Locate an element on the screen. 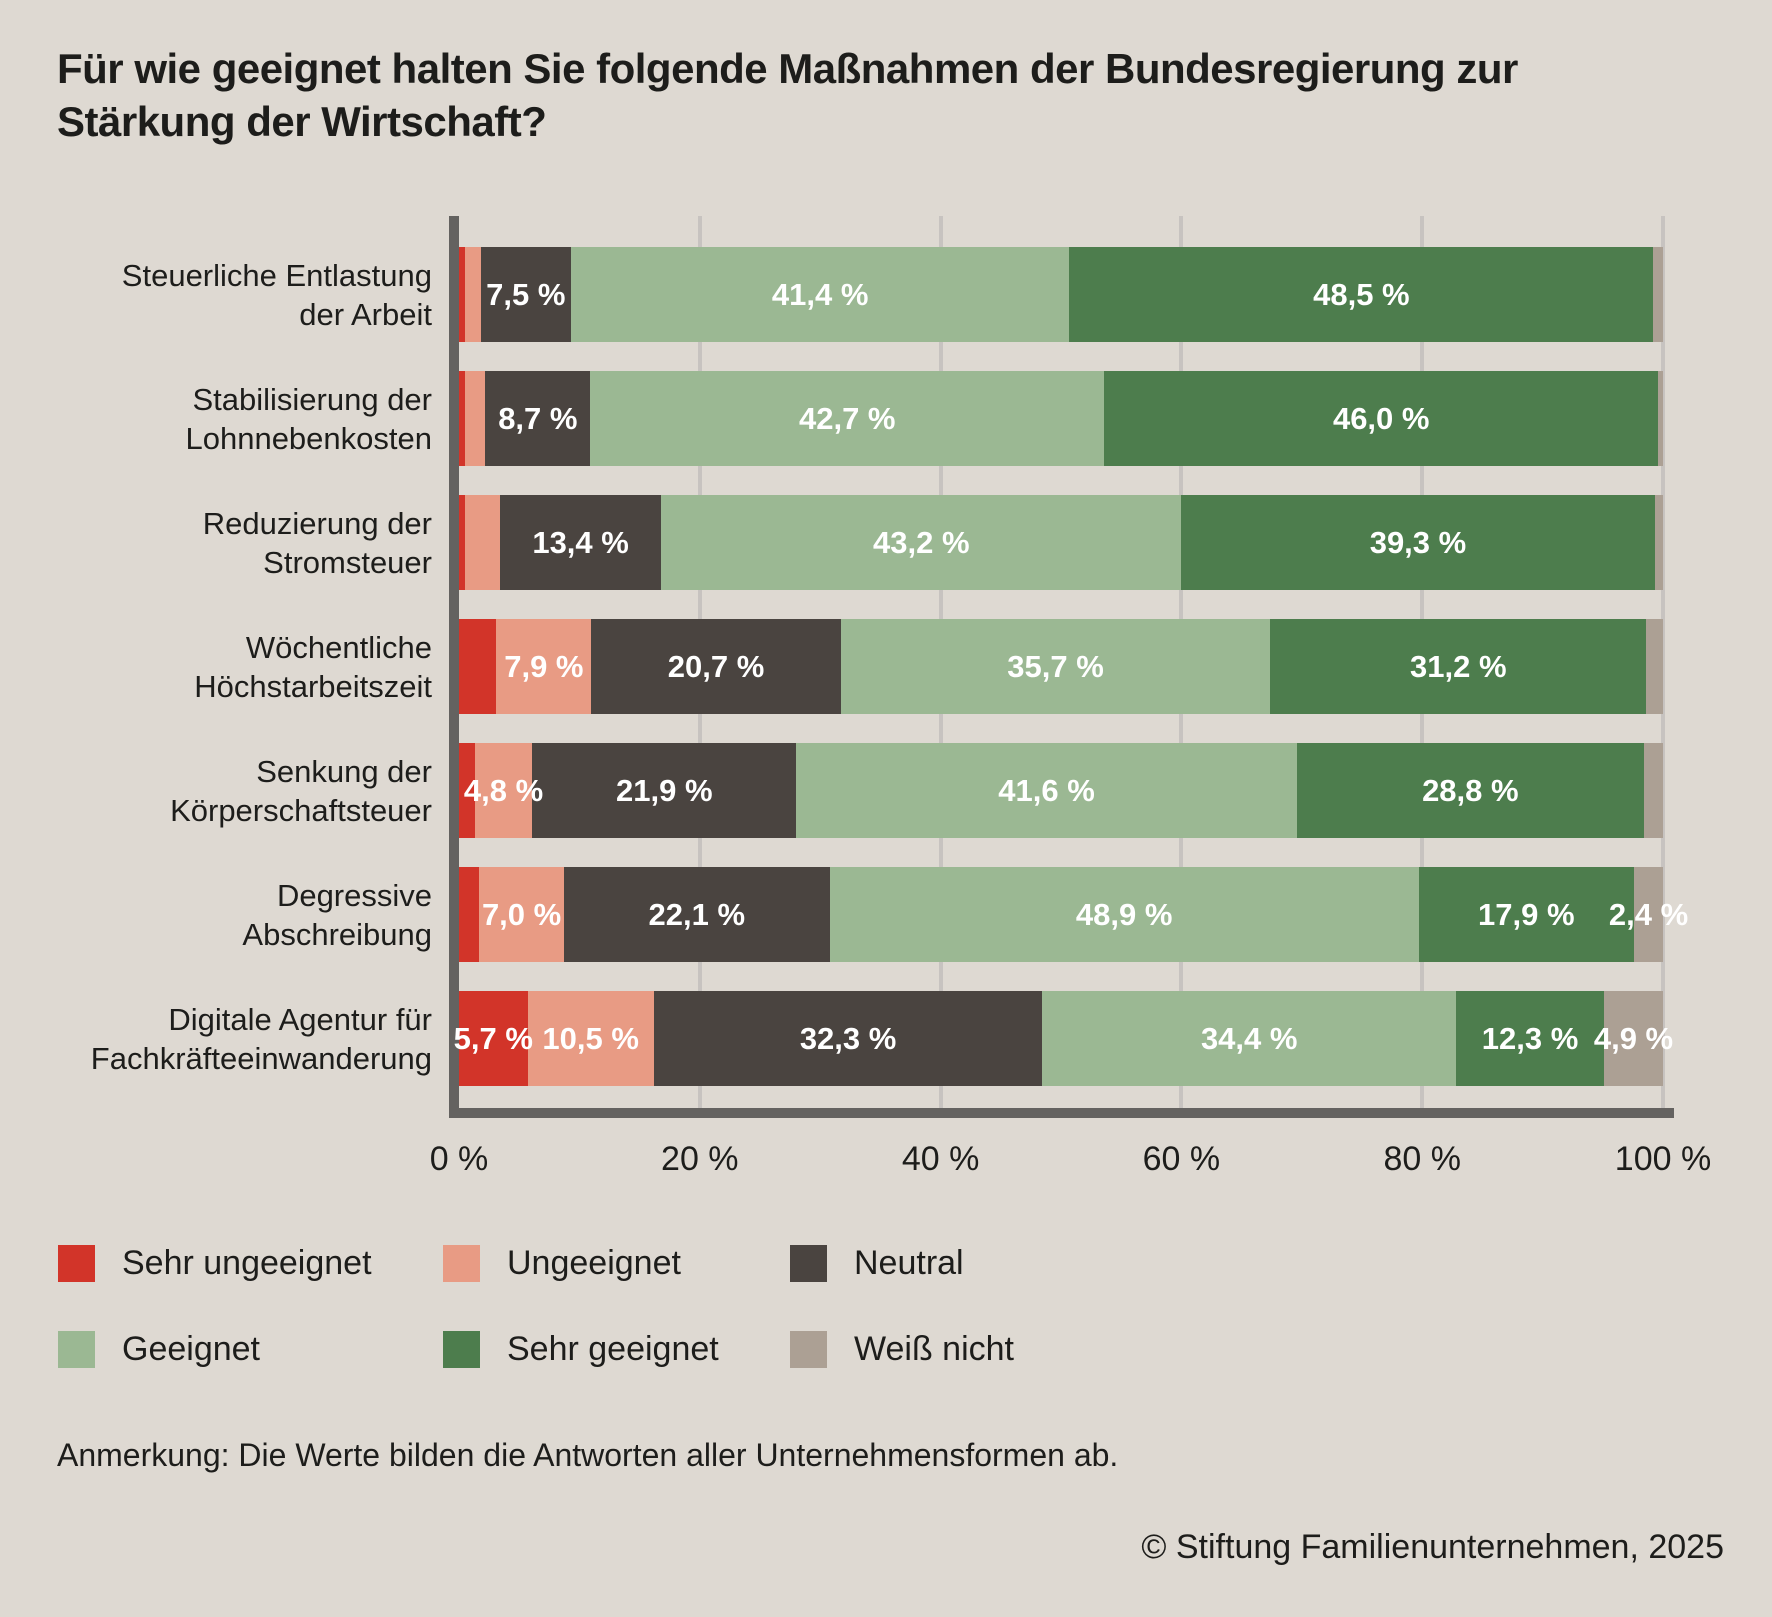 Image resolution: width=1772 pixels, height=1617 pixels. bar-segment: 48,5 % is located at coordinates (1361, 294).